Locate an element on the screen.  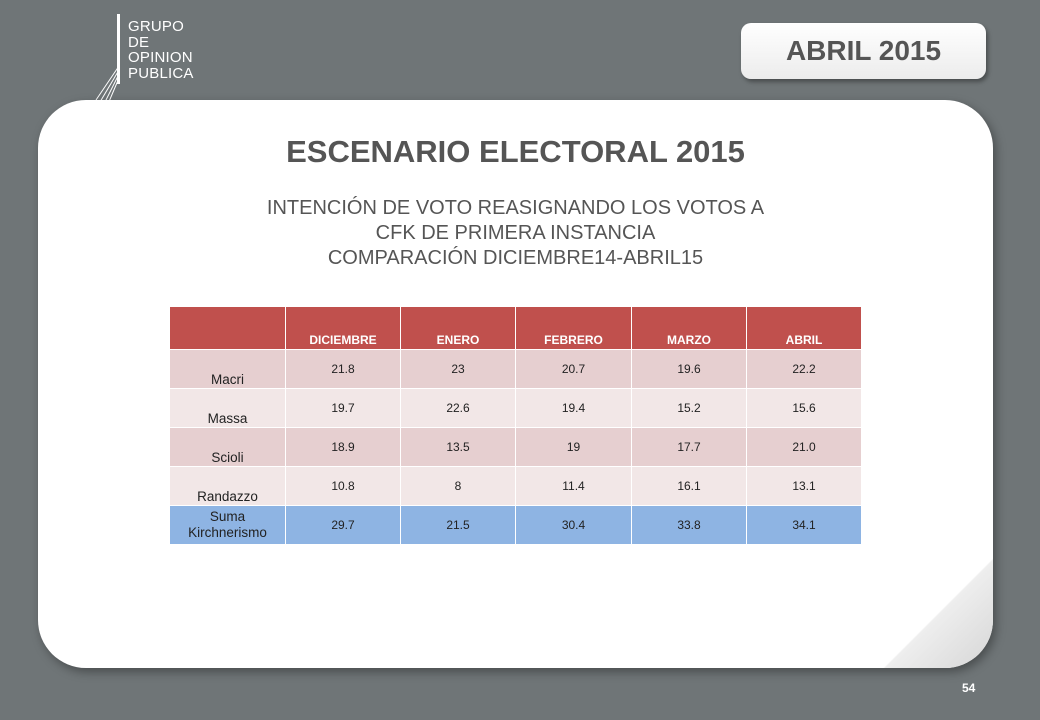
row-label: Massa is located at coordinates (227, 408).